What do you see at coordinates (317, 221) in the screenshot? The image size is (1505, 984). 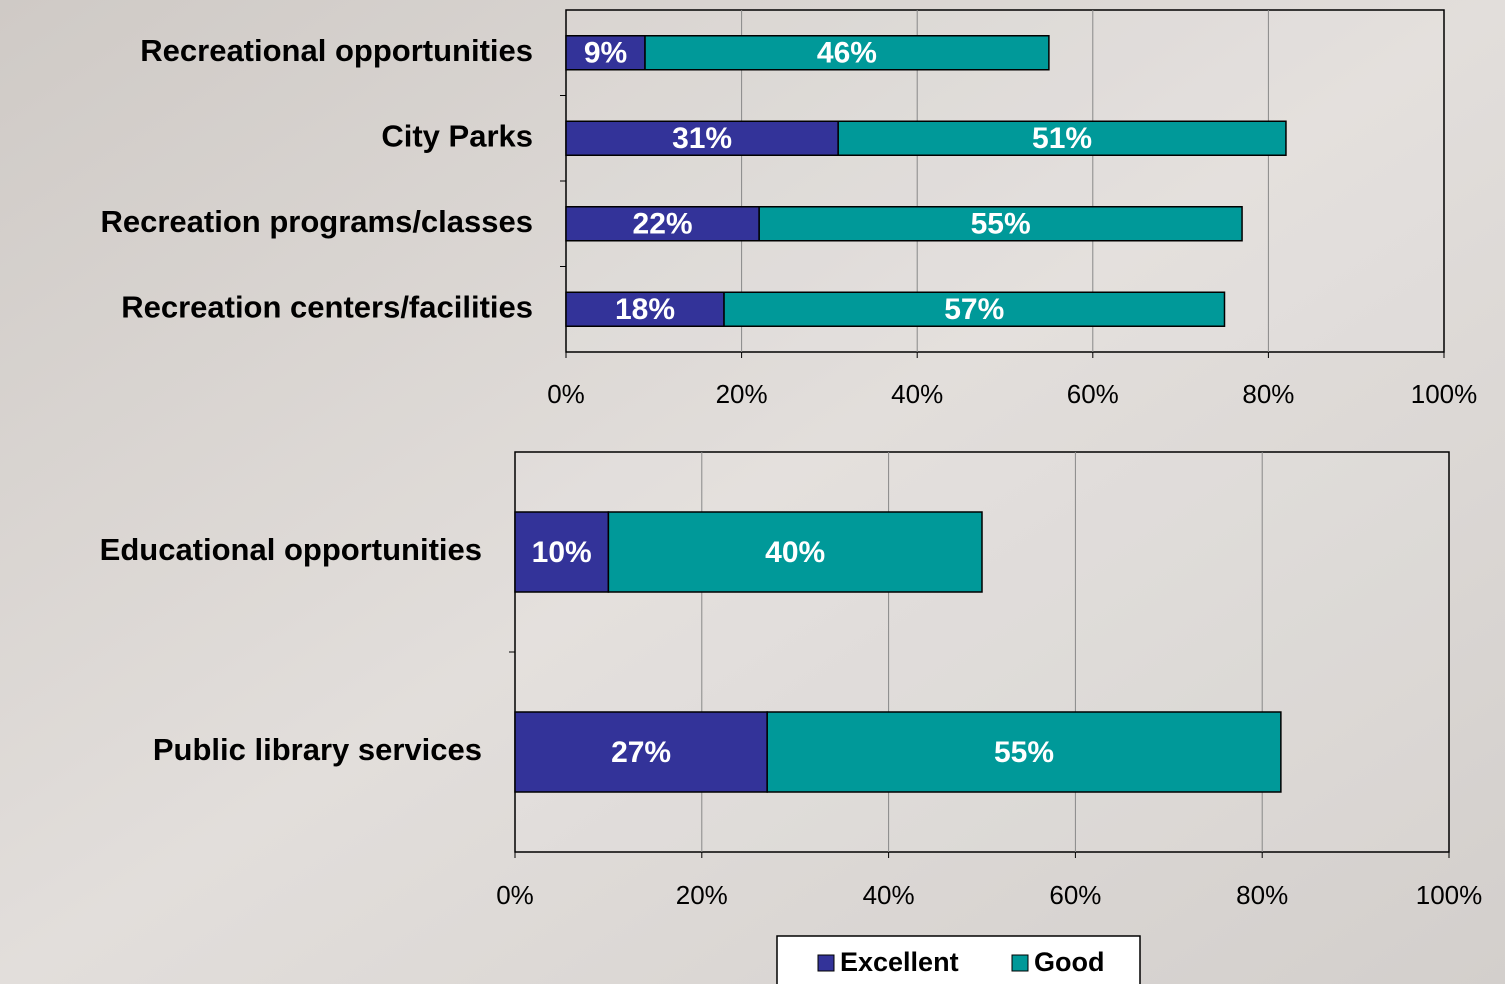 I see `category-label: Recreation programs/classes` at bounding box center [317, 221].